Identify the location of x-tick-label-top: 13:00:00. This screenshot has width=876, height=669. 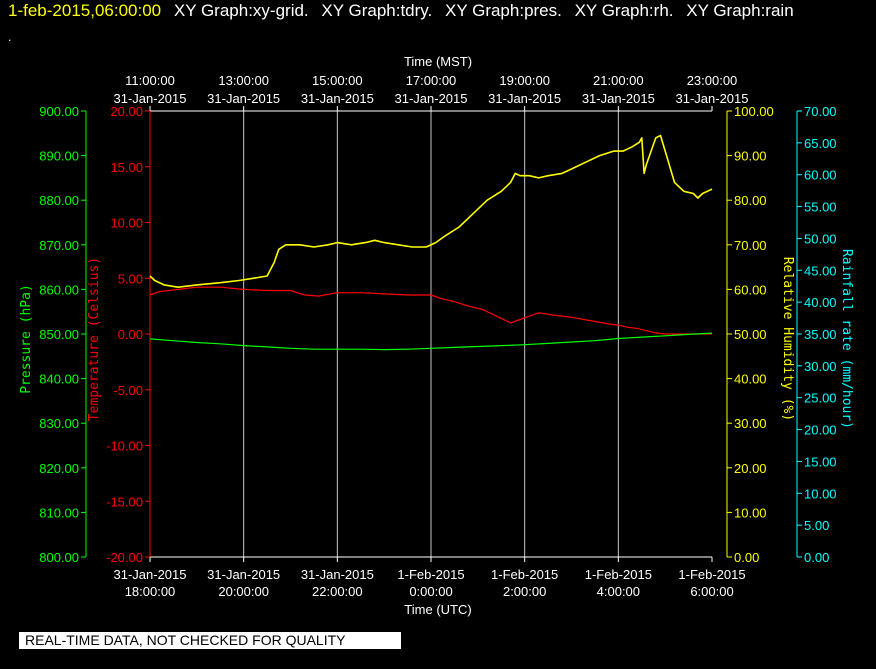
(243, 80).